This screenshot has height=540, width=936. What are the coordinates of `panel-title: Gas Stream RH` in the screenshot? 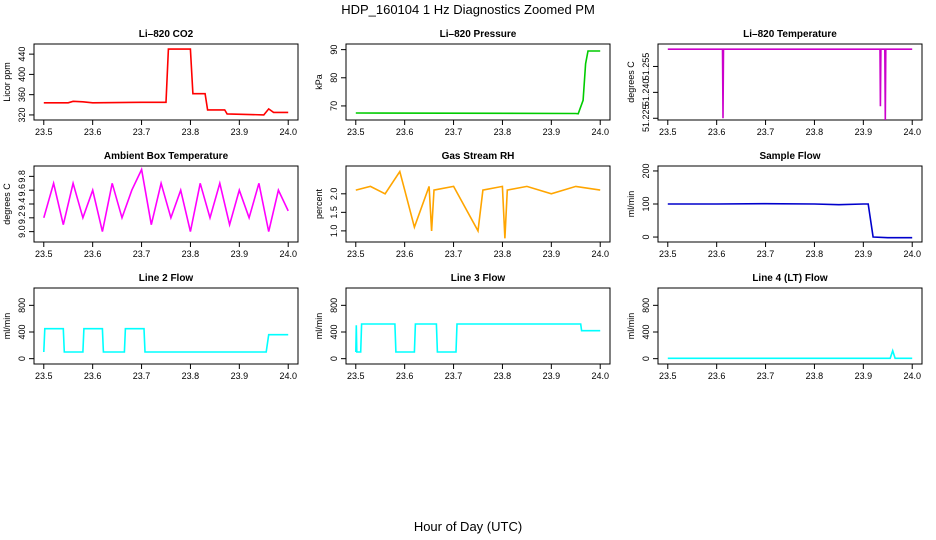 It's located at (478, 156).